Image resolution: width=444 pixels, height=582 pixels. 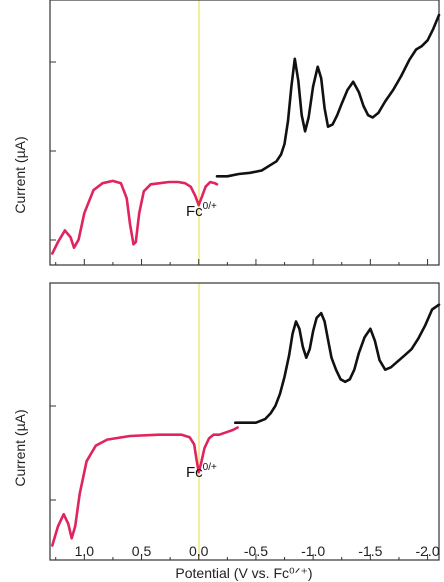 What do you see at coordinates (85, 551) in the screenshot?
I see `x-tick-label: 1.0` at bounding box center [85, 551].